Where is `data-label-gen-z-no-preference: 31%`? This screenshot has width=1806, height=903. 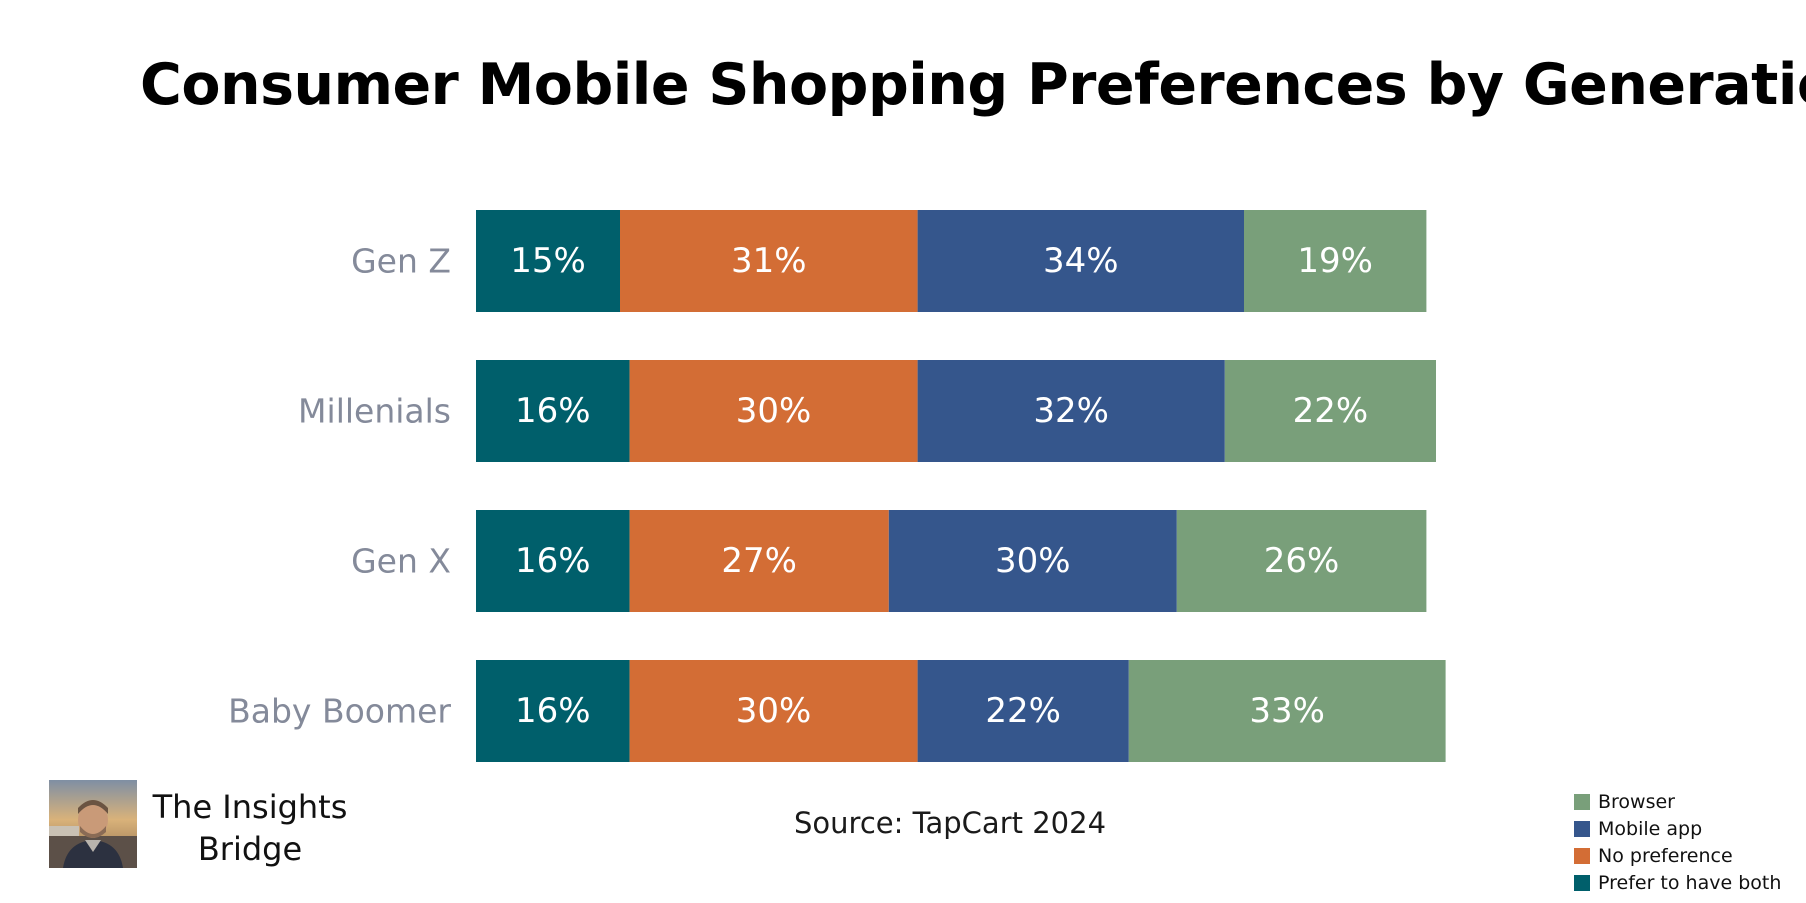
data-label-gen-z-no-preference: 31% is located at coordinates (769, 261).